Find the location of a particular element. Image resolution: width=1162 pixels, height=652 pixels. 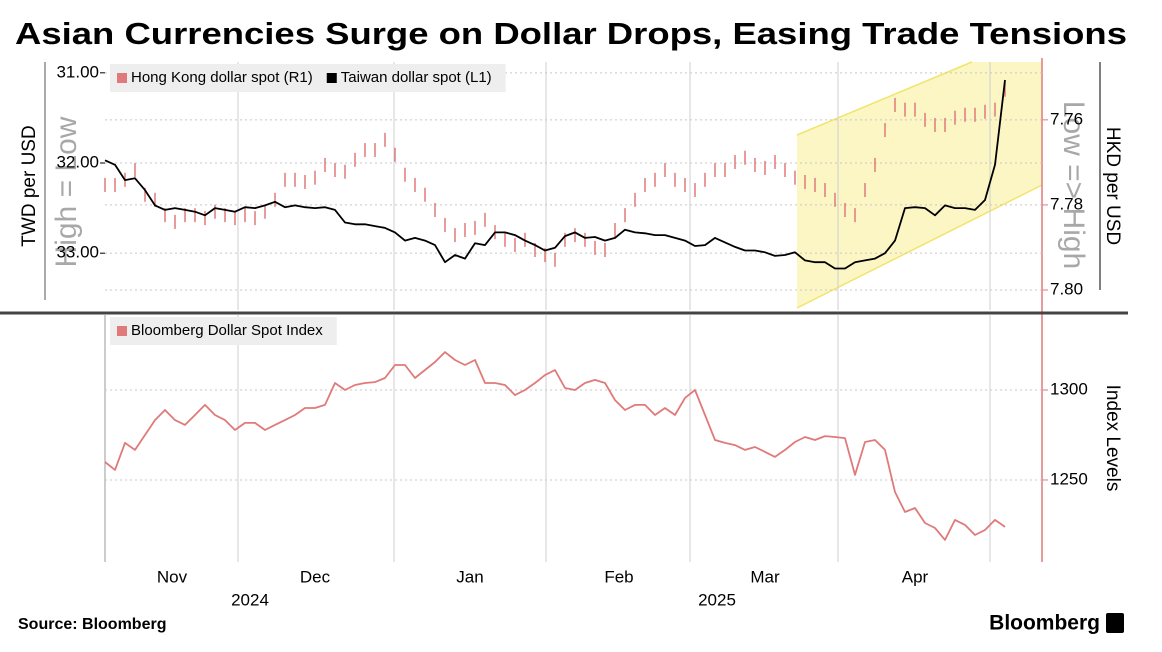

y2-axis-title: HKD per USD is located at coordinates (1112, 186).